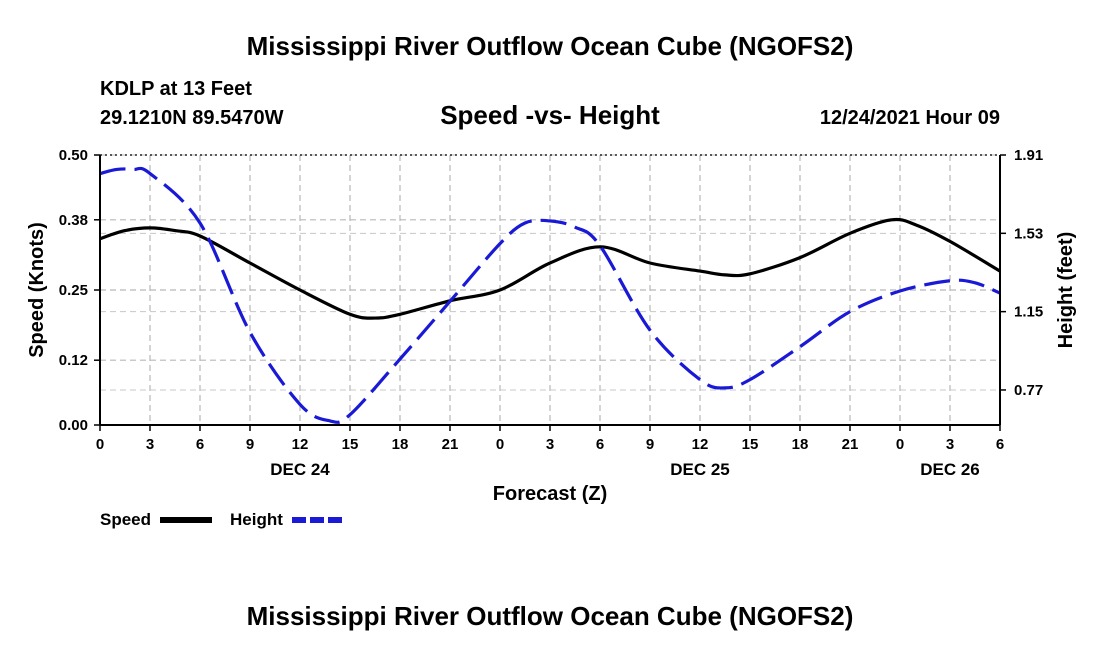  I want to click on legend: Speed Height, so click(221, 519).